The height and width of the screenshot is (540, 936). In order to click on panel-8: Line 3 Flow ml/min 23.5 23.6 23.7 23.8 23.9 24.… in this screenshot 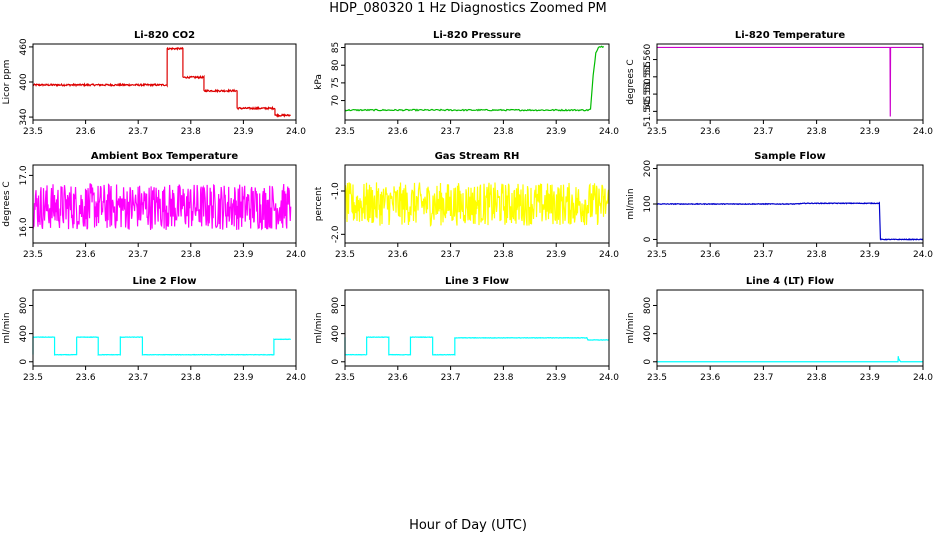, I will do `click(466, 329)`.